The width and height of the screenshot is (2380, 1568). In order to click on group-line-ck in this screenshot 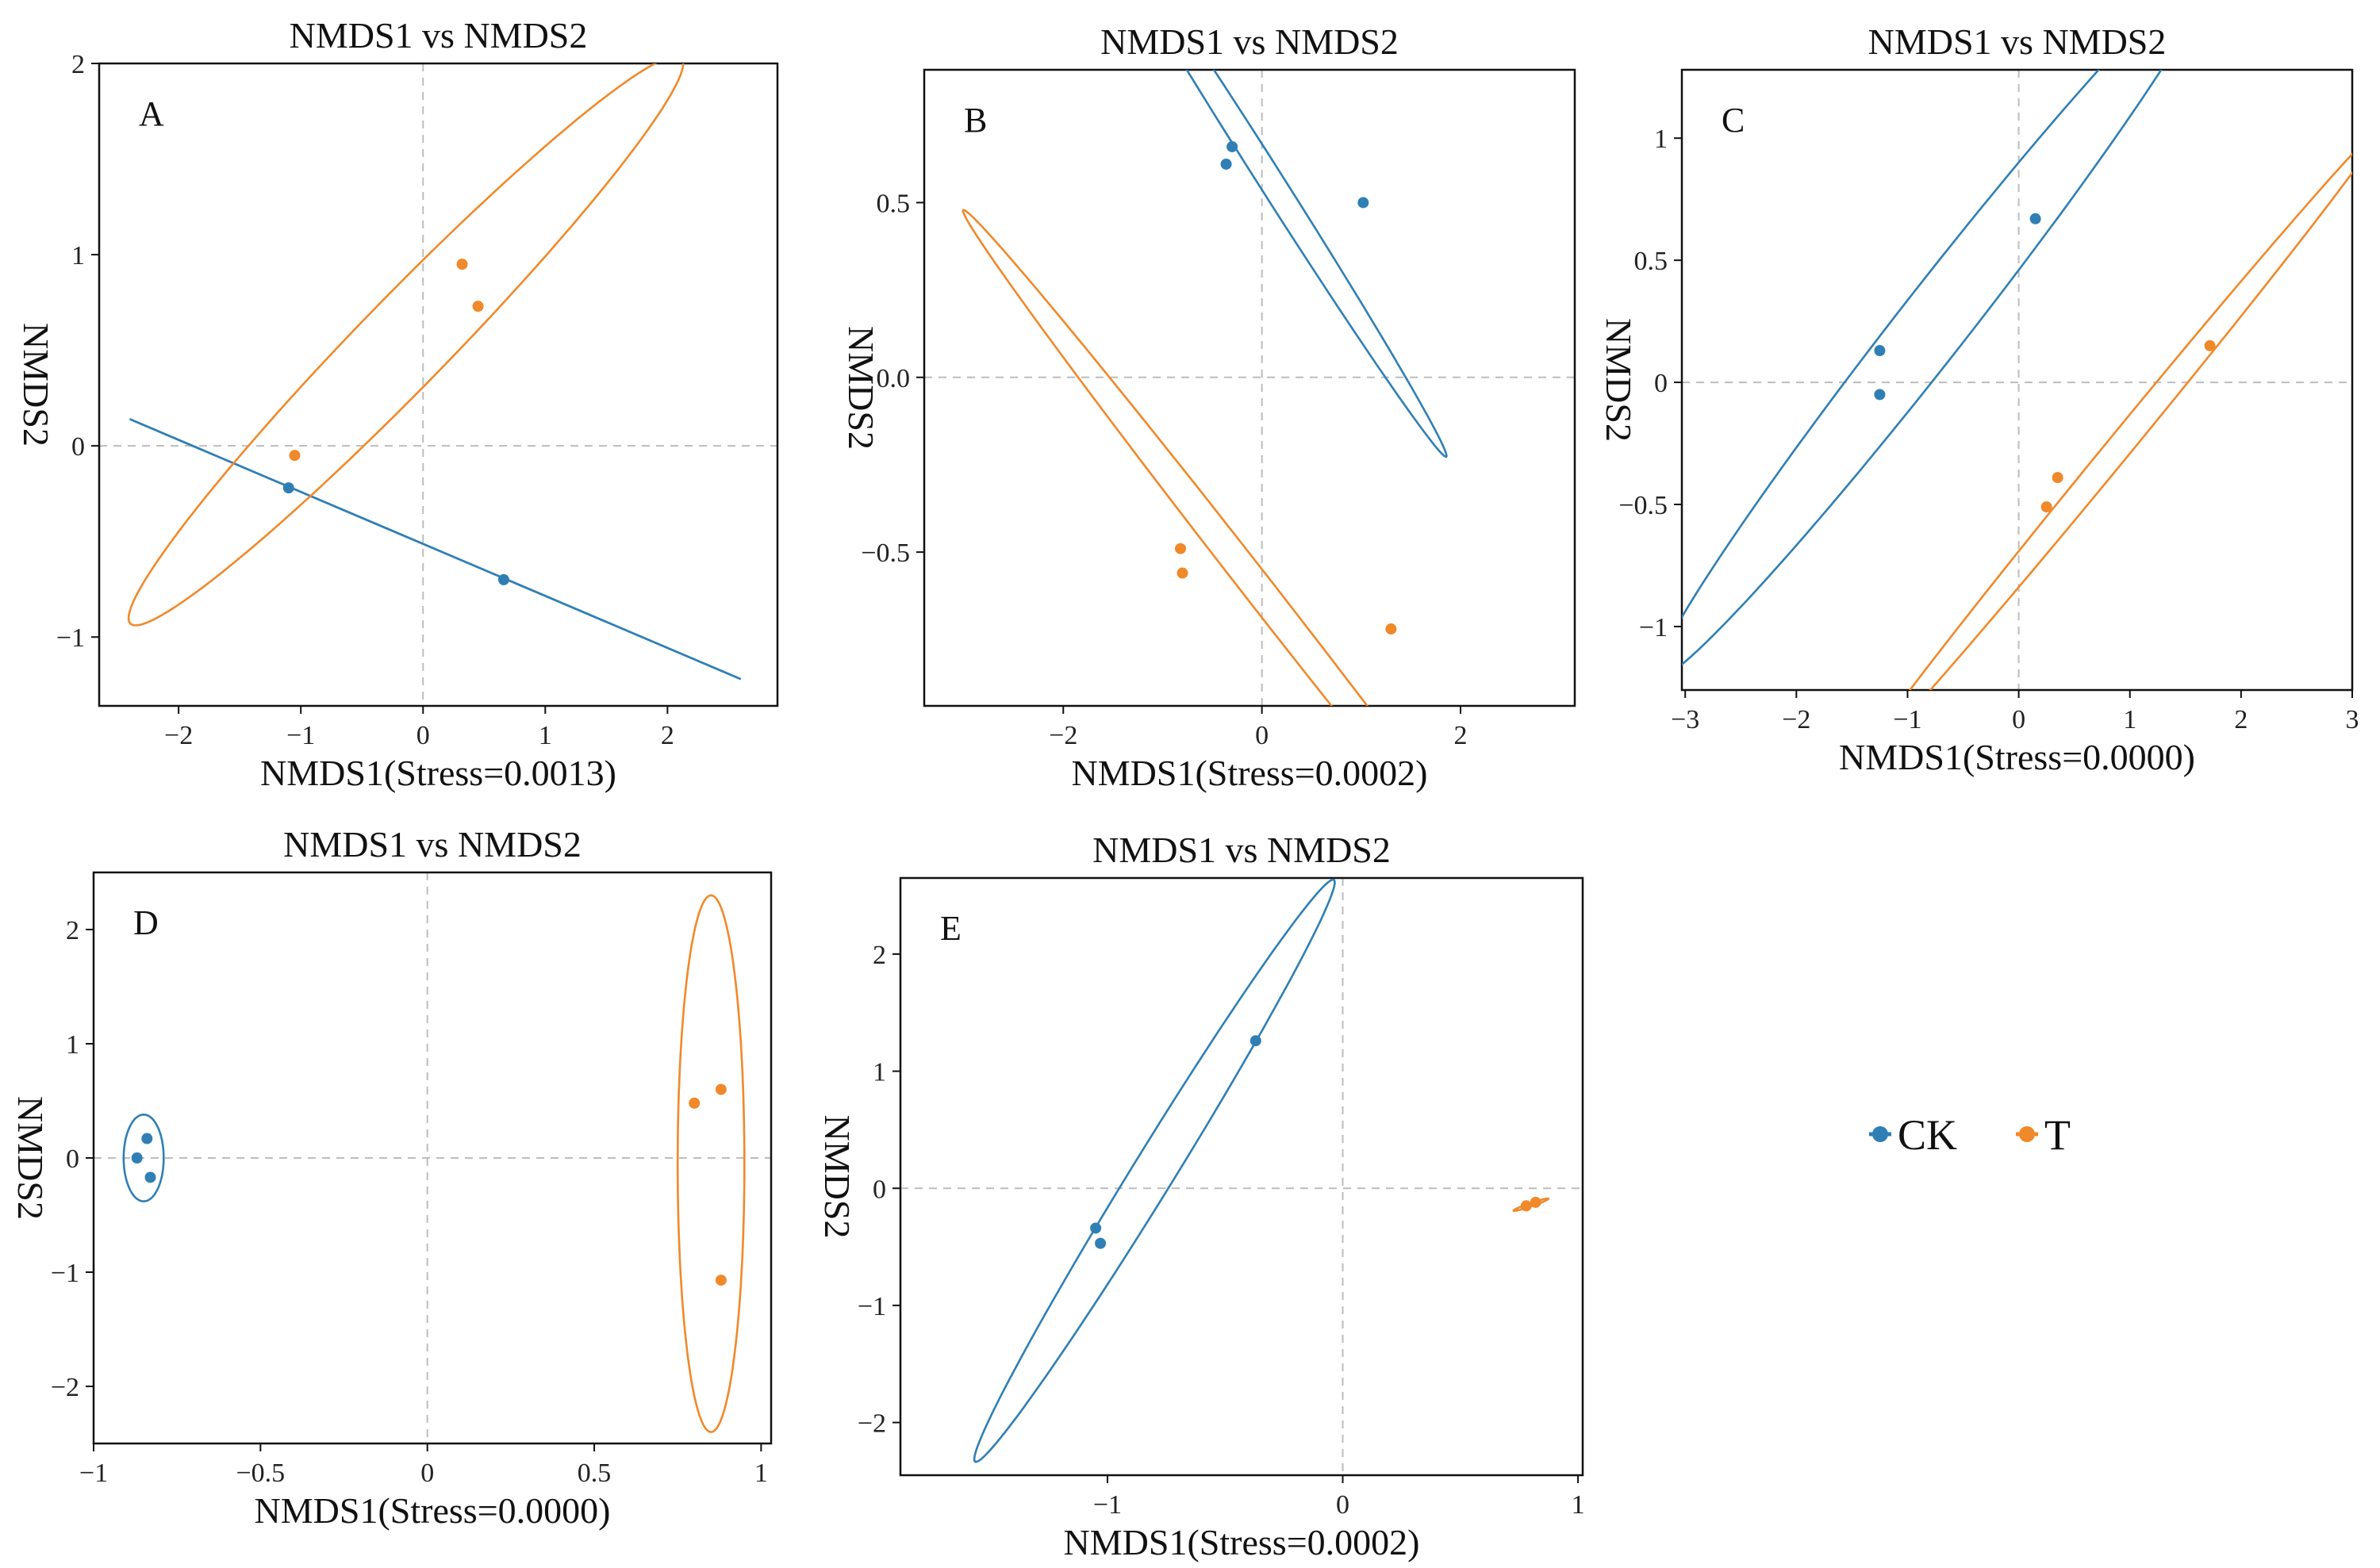, I will do `click(435, 549)`.